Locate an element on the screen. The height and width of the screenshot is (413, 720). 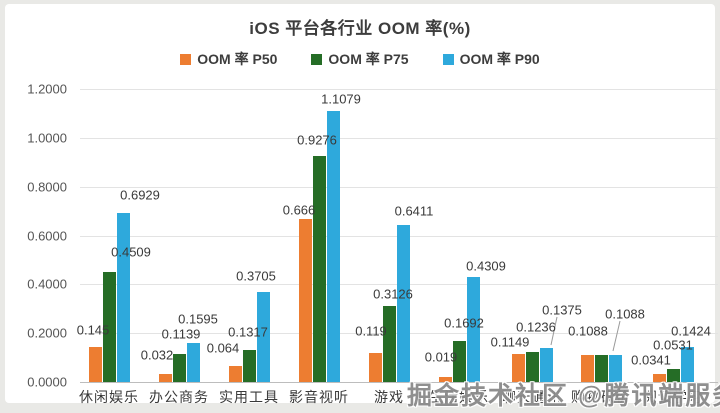
bar-value-label: 1.1079 is located at coordinates (341, 99).